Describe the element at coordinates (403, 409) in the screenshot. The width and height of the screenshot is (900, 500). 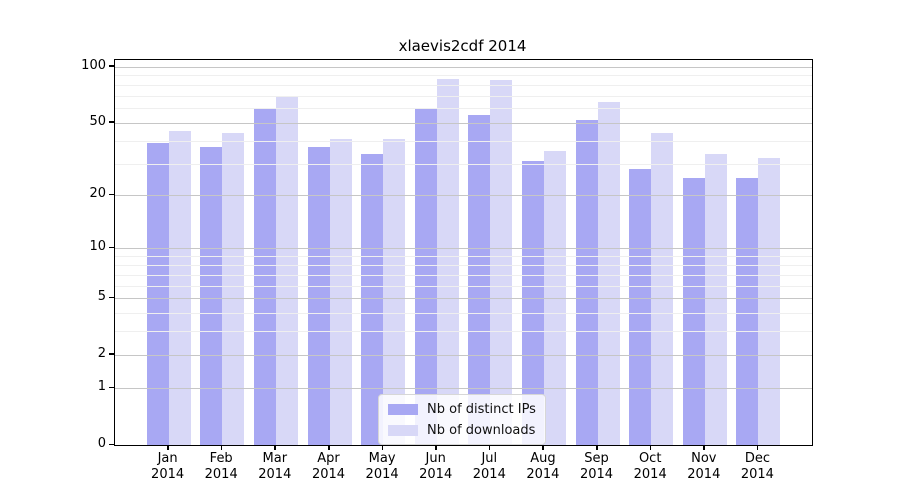
I see `legend-swatch-distinct-ips` at that location.